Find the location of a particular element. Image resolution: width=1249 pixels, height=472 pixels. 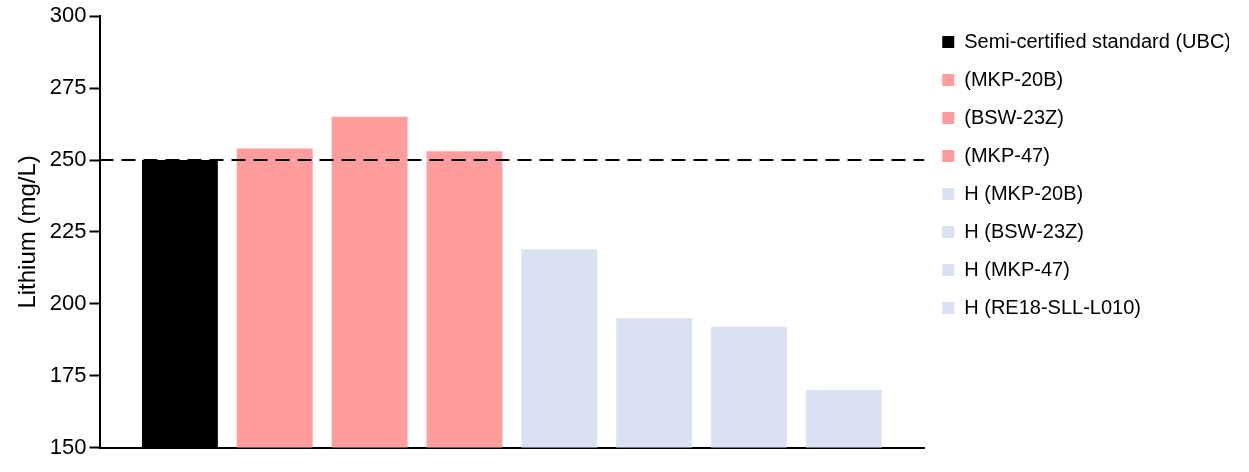

legend-label: H (RE18-SLL-L010) is located at coordinates (1052, 306).